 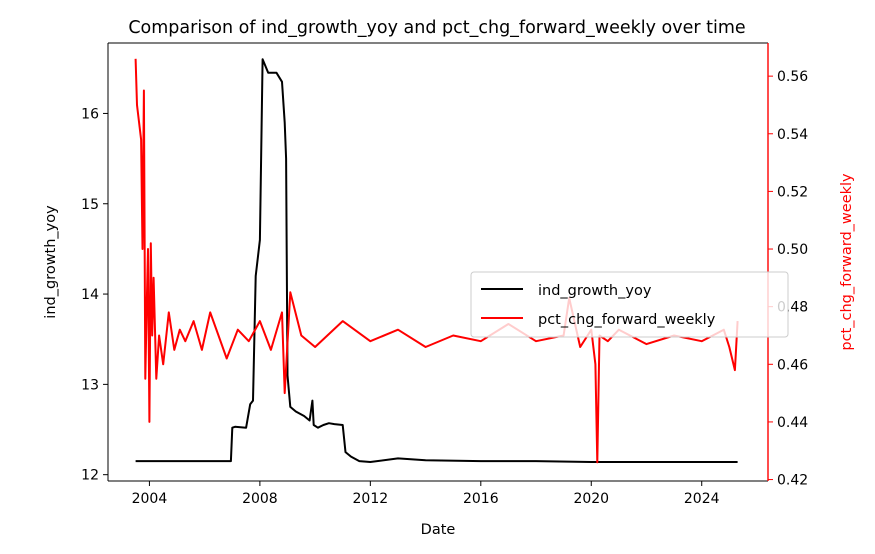 What do you see at coordinates (595, 291) in the screenshot?
I see `legend-label-ind-growth-yoy: ind_growth_yoy` at bounding box center [595, 291].